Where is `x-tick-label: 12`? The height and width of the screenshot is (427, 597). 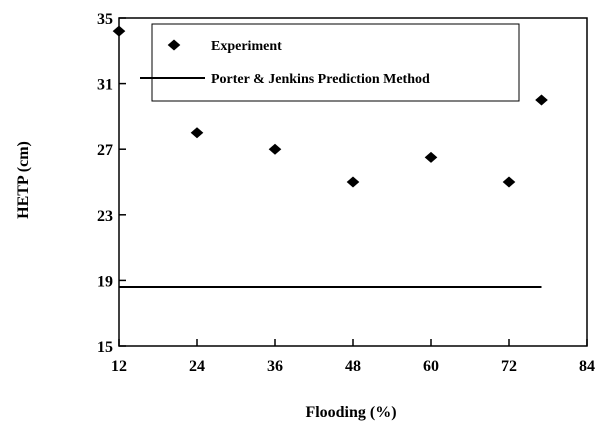
x-tick-label: 12 is located at coordinates (119, 366).